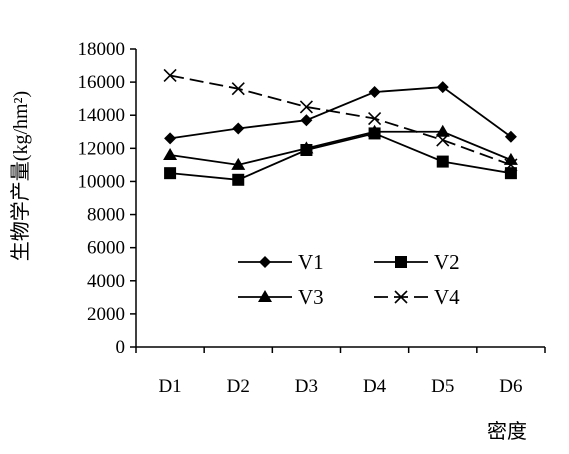  I want to click on y-axis-title: 生物学产量(kg/hm²), so click(20, 176).